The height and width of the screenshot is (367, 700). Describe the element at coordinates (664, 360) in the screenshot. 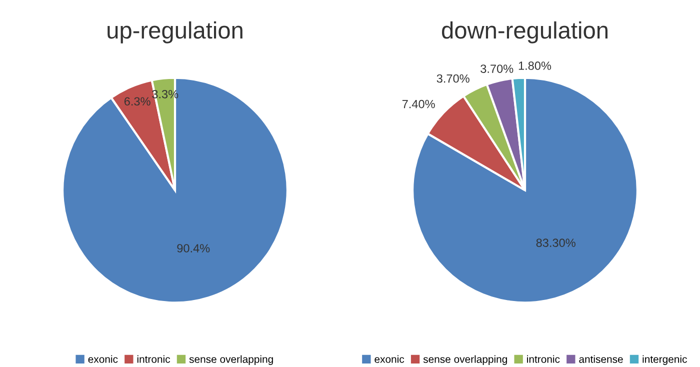

I see `legend-label: intergenic` at that location.